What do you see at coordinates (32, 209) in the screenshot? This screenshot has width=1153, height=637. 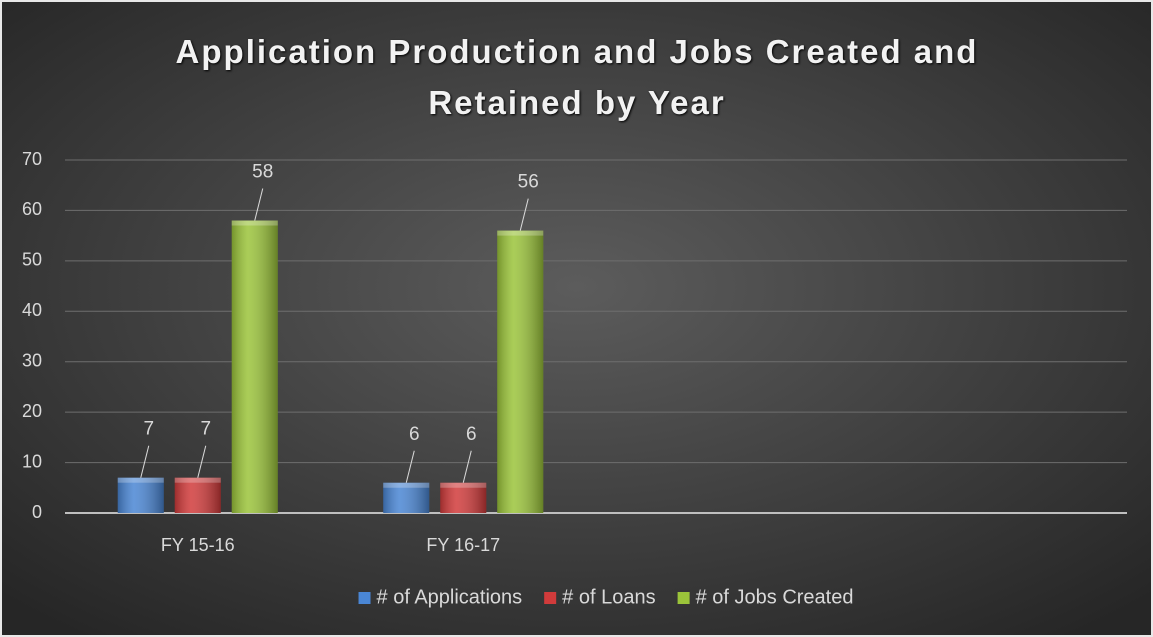 I see `y-tick-label: 60` at bounding box center [32, 209].